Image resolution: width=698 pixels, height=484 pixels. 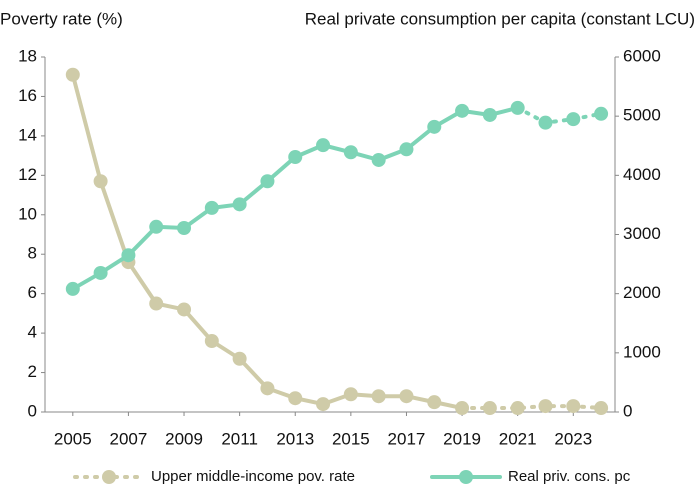 I want to click on y2-tick-label: 2000, so click(x=642, y=292).